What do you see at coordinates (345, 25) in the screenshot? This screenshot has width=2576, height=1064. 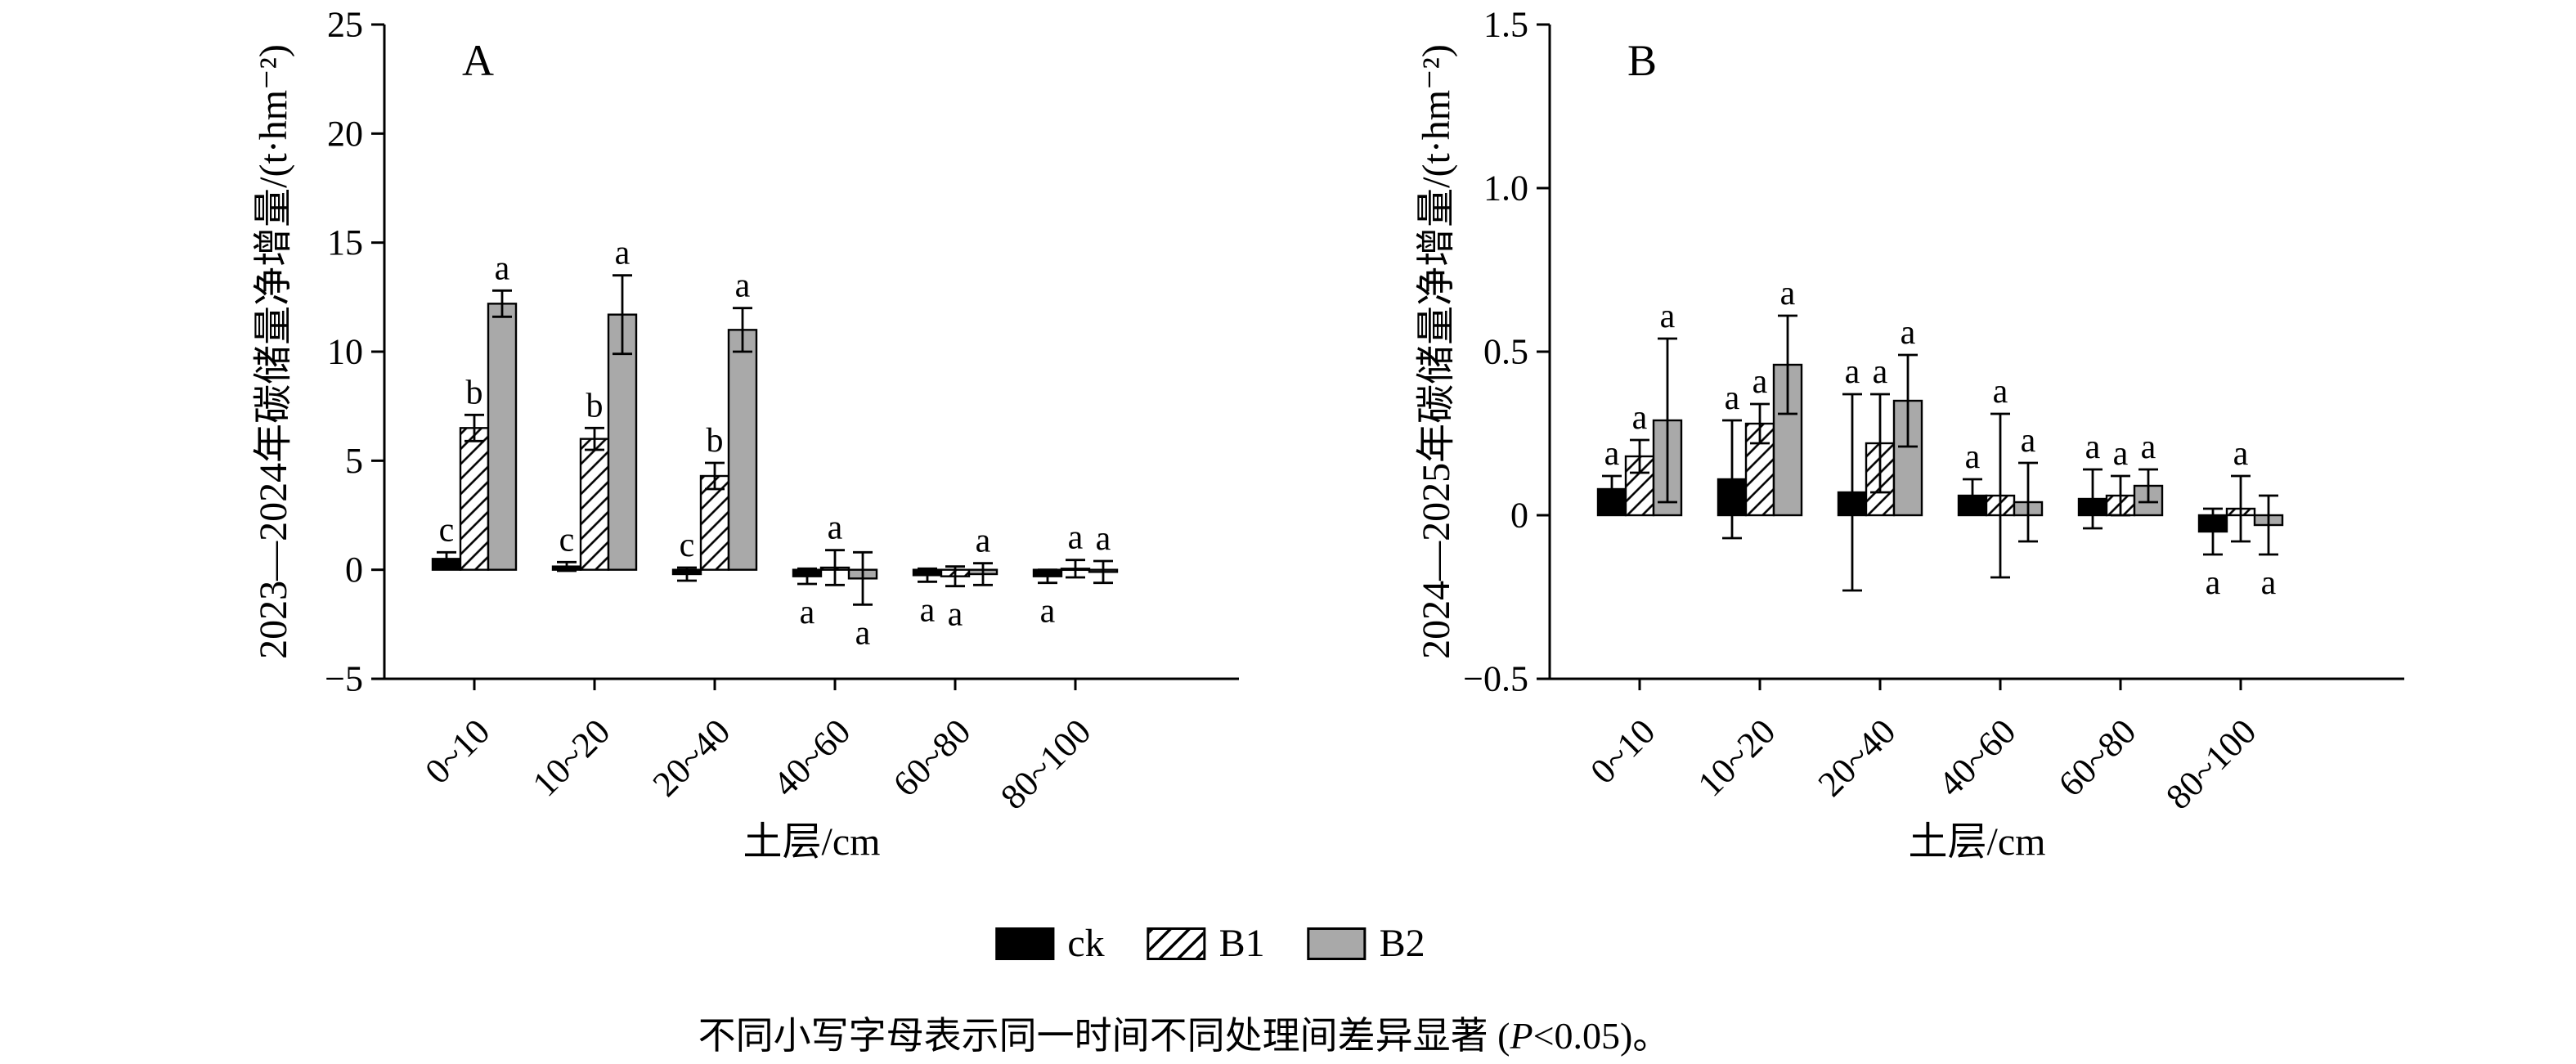 I see `y-tick-label: 25` at bounding box center [345, 25].